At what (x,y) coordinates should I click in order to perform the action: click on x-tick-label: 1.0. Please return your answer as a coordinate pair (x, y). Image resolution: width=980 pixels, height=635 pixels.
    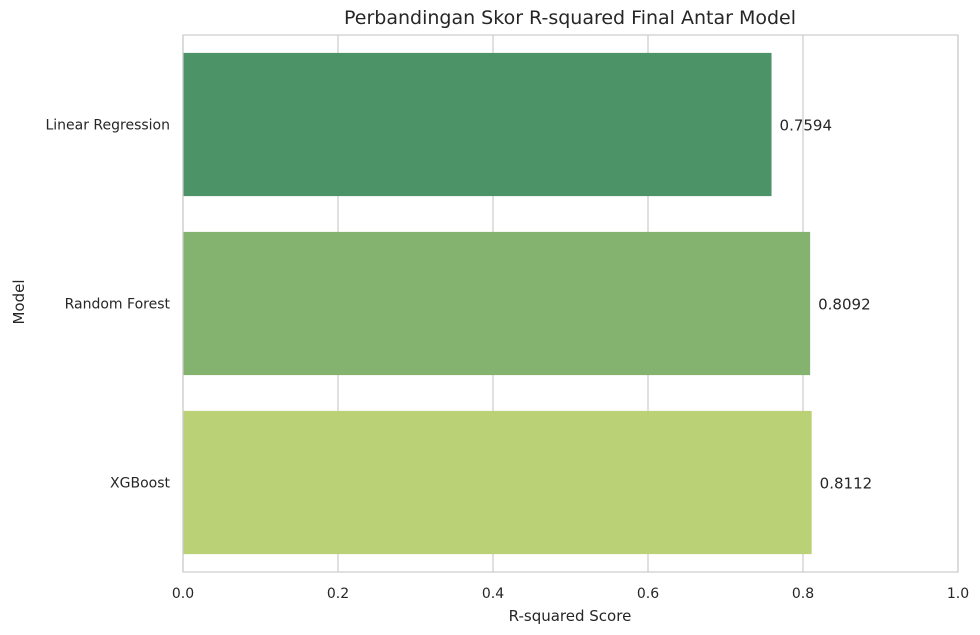
    Looking at the image, I should click on (958, 594).